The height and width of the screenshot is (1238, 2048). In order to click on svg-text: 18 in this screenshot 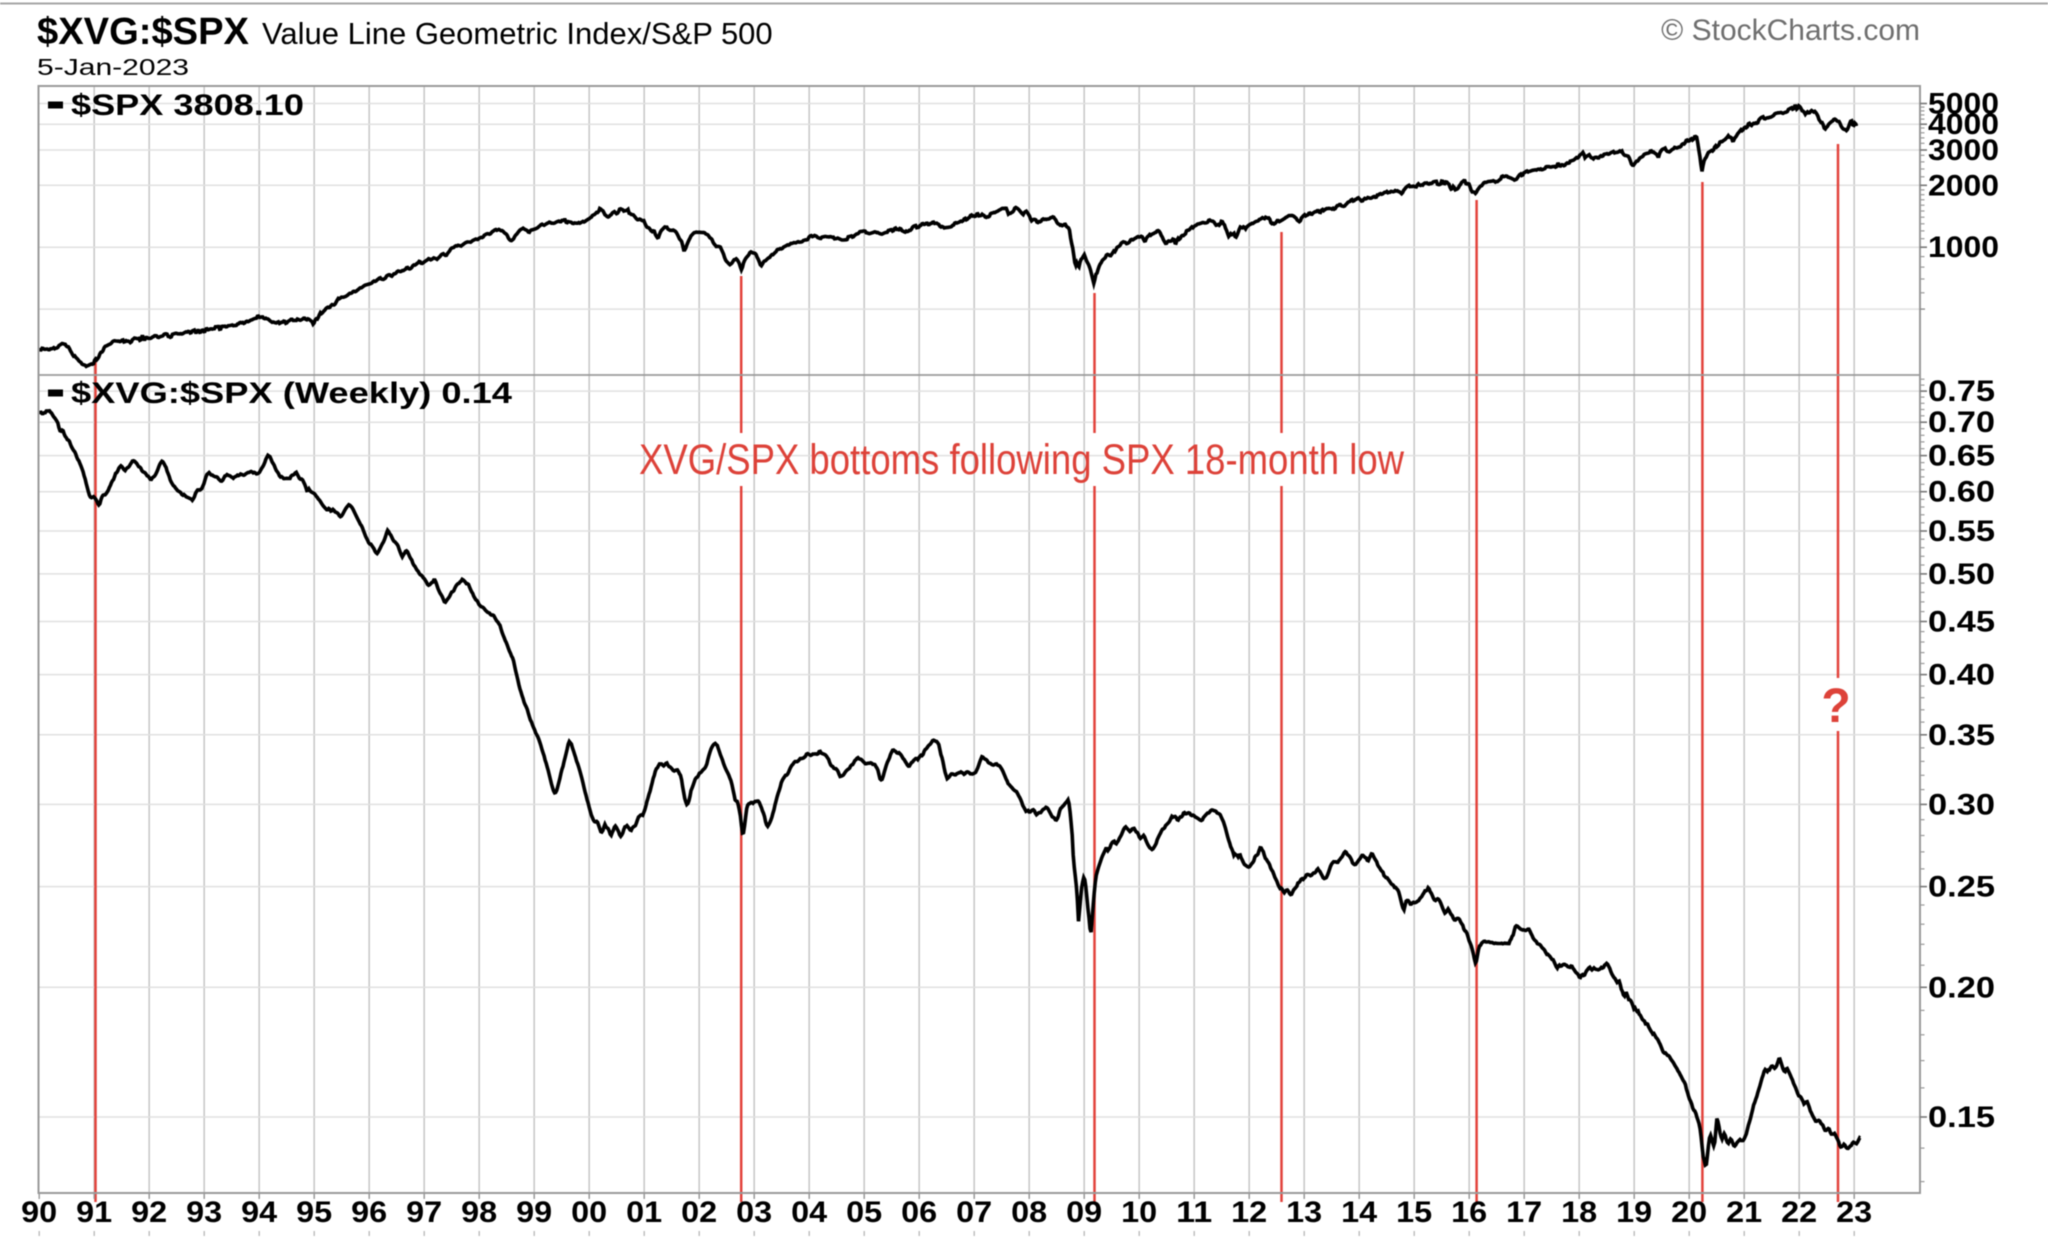, I will do `click(1579, 1212)`.